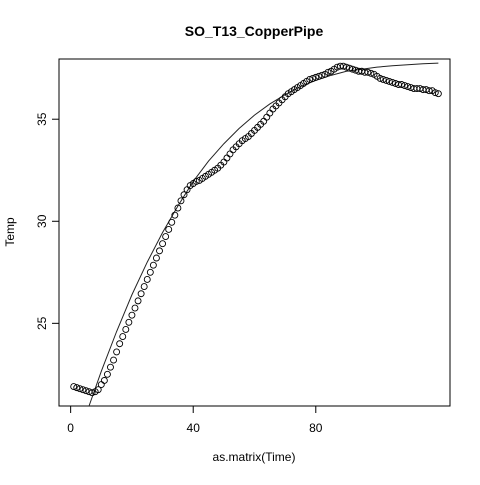 The width and height of the screenshot is (480, 485). What do you see at coordinates (194, 428) in the screenshot?
I see `x-tick-label: 40` at bounding box center [194, 428].